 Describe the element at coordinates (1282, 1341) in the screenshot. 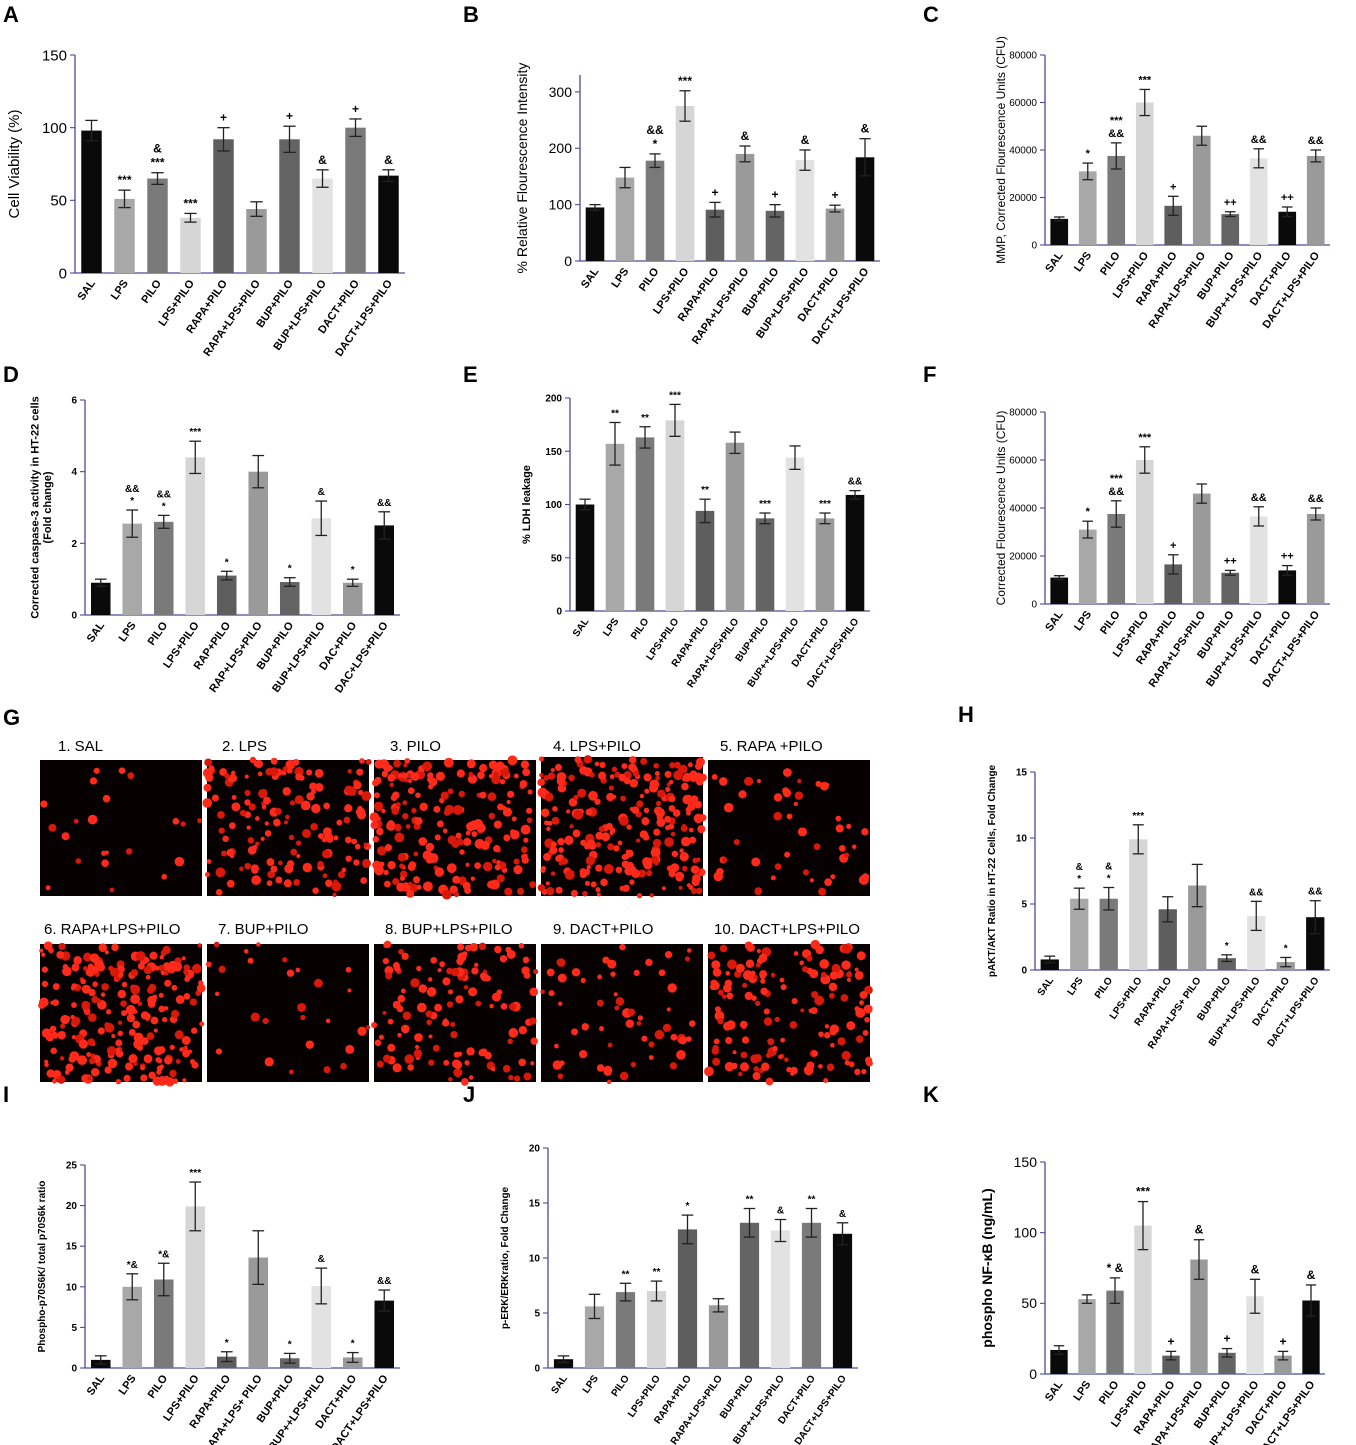

I see `significance-annotation: +` at that location.